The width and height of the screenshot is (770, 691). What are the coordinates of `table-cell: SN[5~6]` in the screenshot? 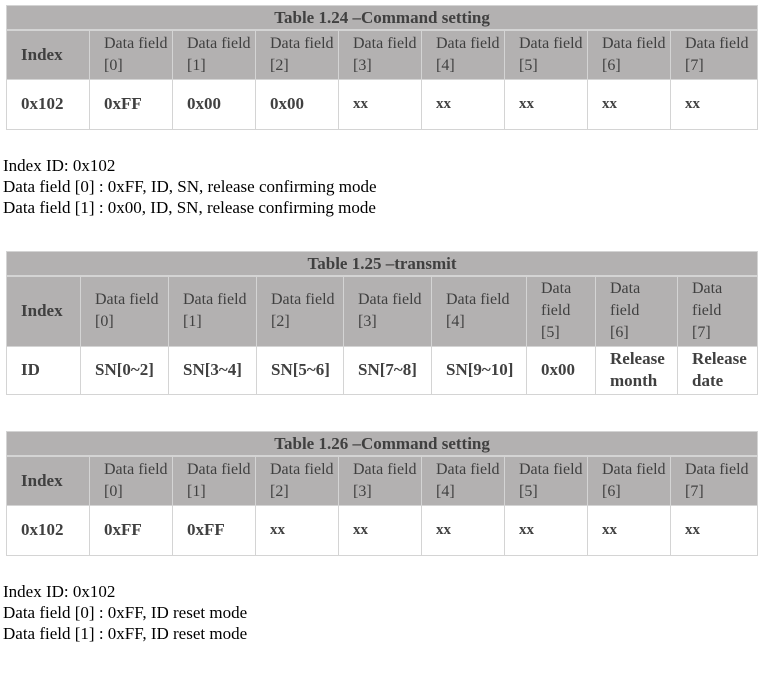 It's located at (300, 370).